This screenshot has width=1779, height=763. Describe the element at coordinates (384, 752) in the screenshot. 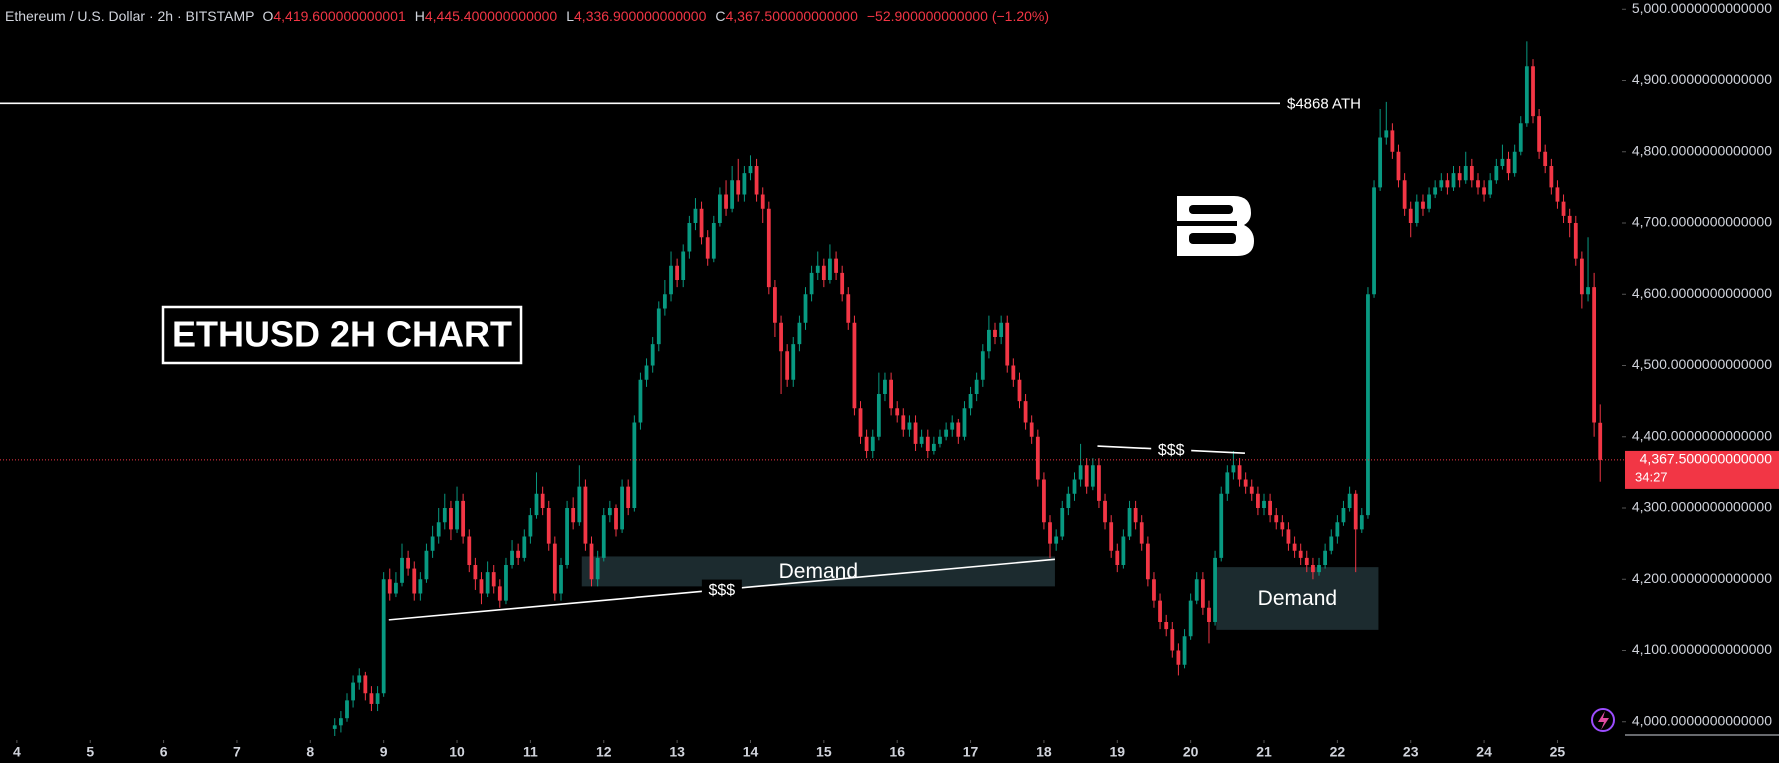

I see `x-tick-label: 9` at that location.